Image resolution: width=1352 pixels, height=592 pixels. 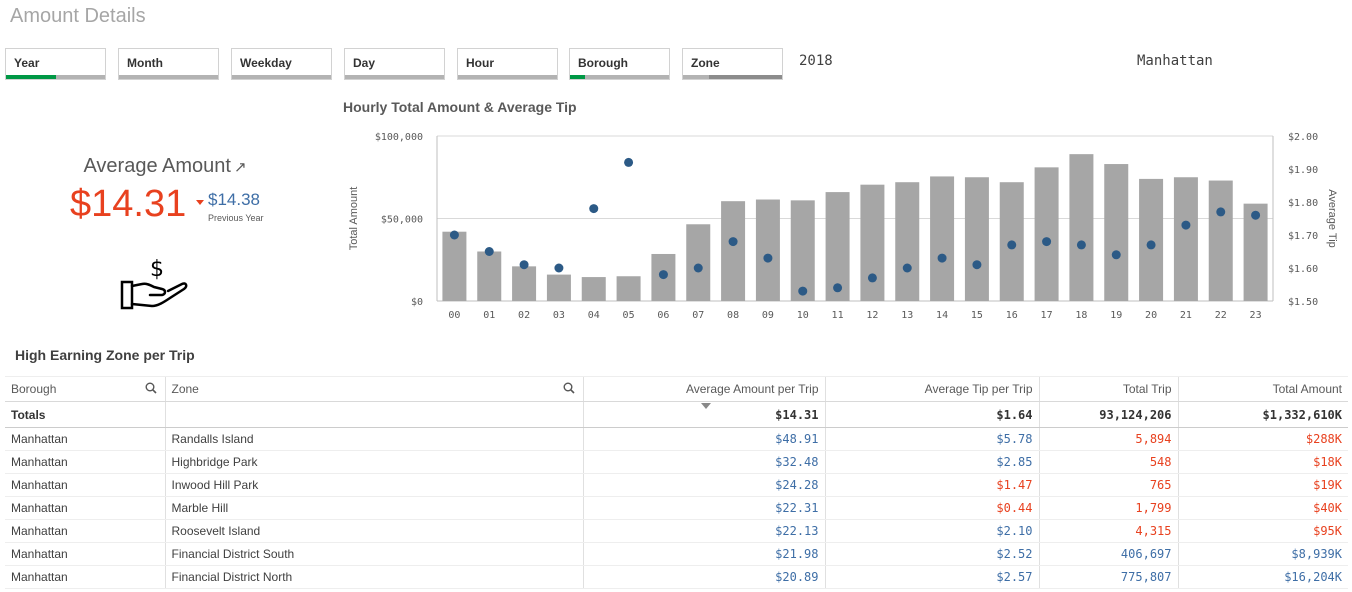 I want to click on y-axis-title: Total Amount, so click(x=354, y=219).